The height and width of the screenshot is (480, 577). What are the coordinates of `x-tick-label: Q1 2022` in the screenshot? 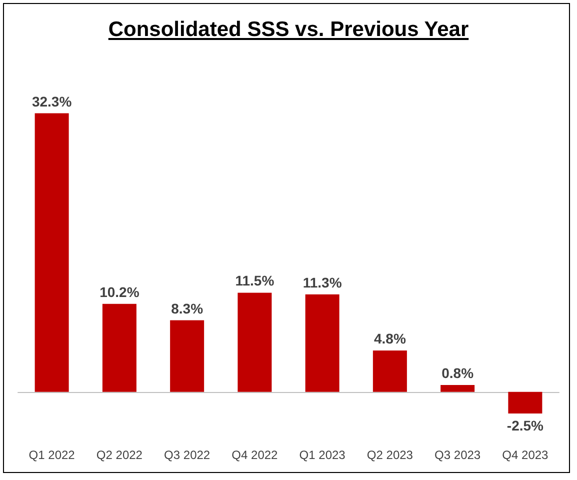 It's located at (52, 455).